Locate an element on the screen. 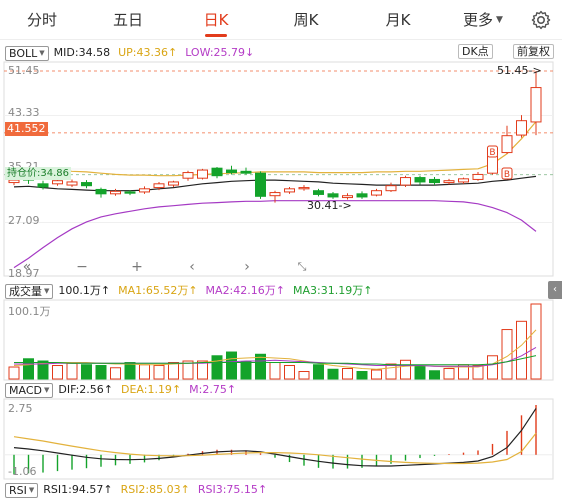 The height and width of the screenshot is (500, 562). boll-header: BOLL ▼ MID:34.58 UP:43.36 ↑ LOW:25.79 ↓ is located at coordinates (127, 53).